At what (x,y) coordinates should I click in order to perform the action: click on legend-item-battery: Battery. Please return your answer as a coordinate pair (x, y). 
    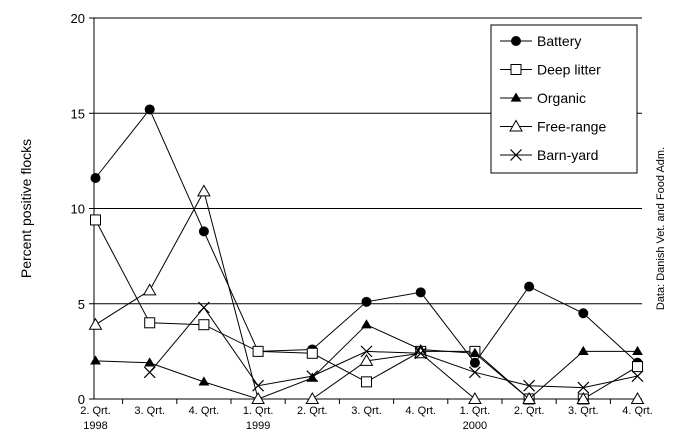
    Looking at the image, I should click on (540, 41).